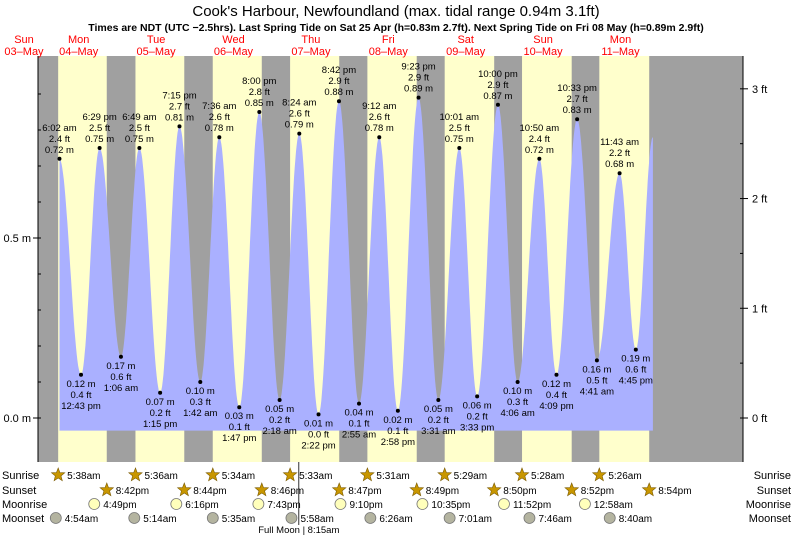  What do you see at coordinates (81, 406) in the screenshot?
I see `tide-time-label: 12:43 pm` at bounding box center [81, 406].